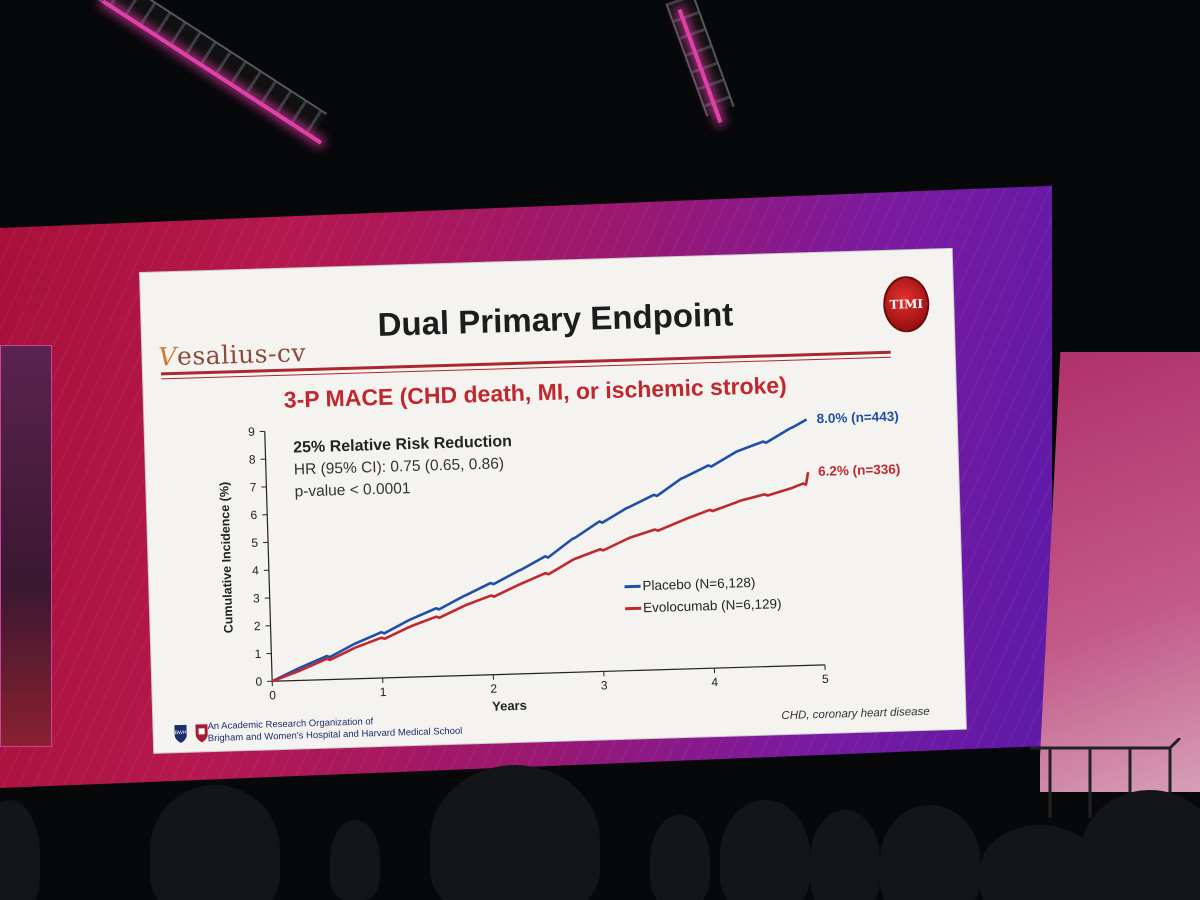  Describe the element at coordinates (212, 72) in the screenshot. I see `ceiling-light-left` at that location.